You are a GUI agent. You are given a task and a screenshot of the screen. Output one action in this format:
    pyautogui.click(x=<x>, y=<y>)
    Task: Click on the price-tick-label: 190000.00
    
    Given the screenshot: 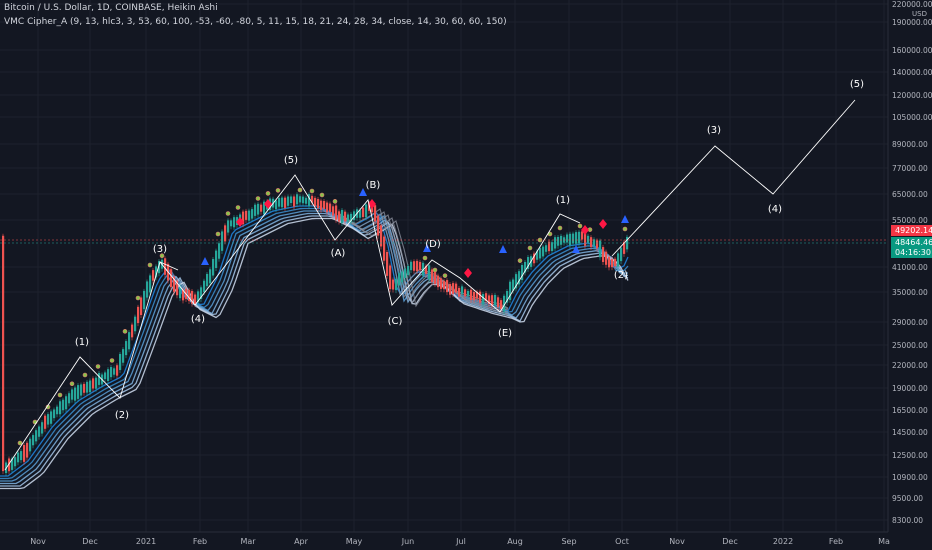 What is the action you would take?
    pyautogui.click(x=912, y=22)
    